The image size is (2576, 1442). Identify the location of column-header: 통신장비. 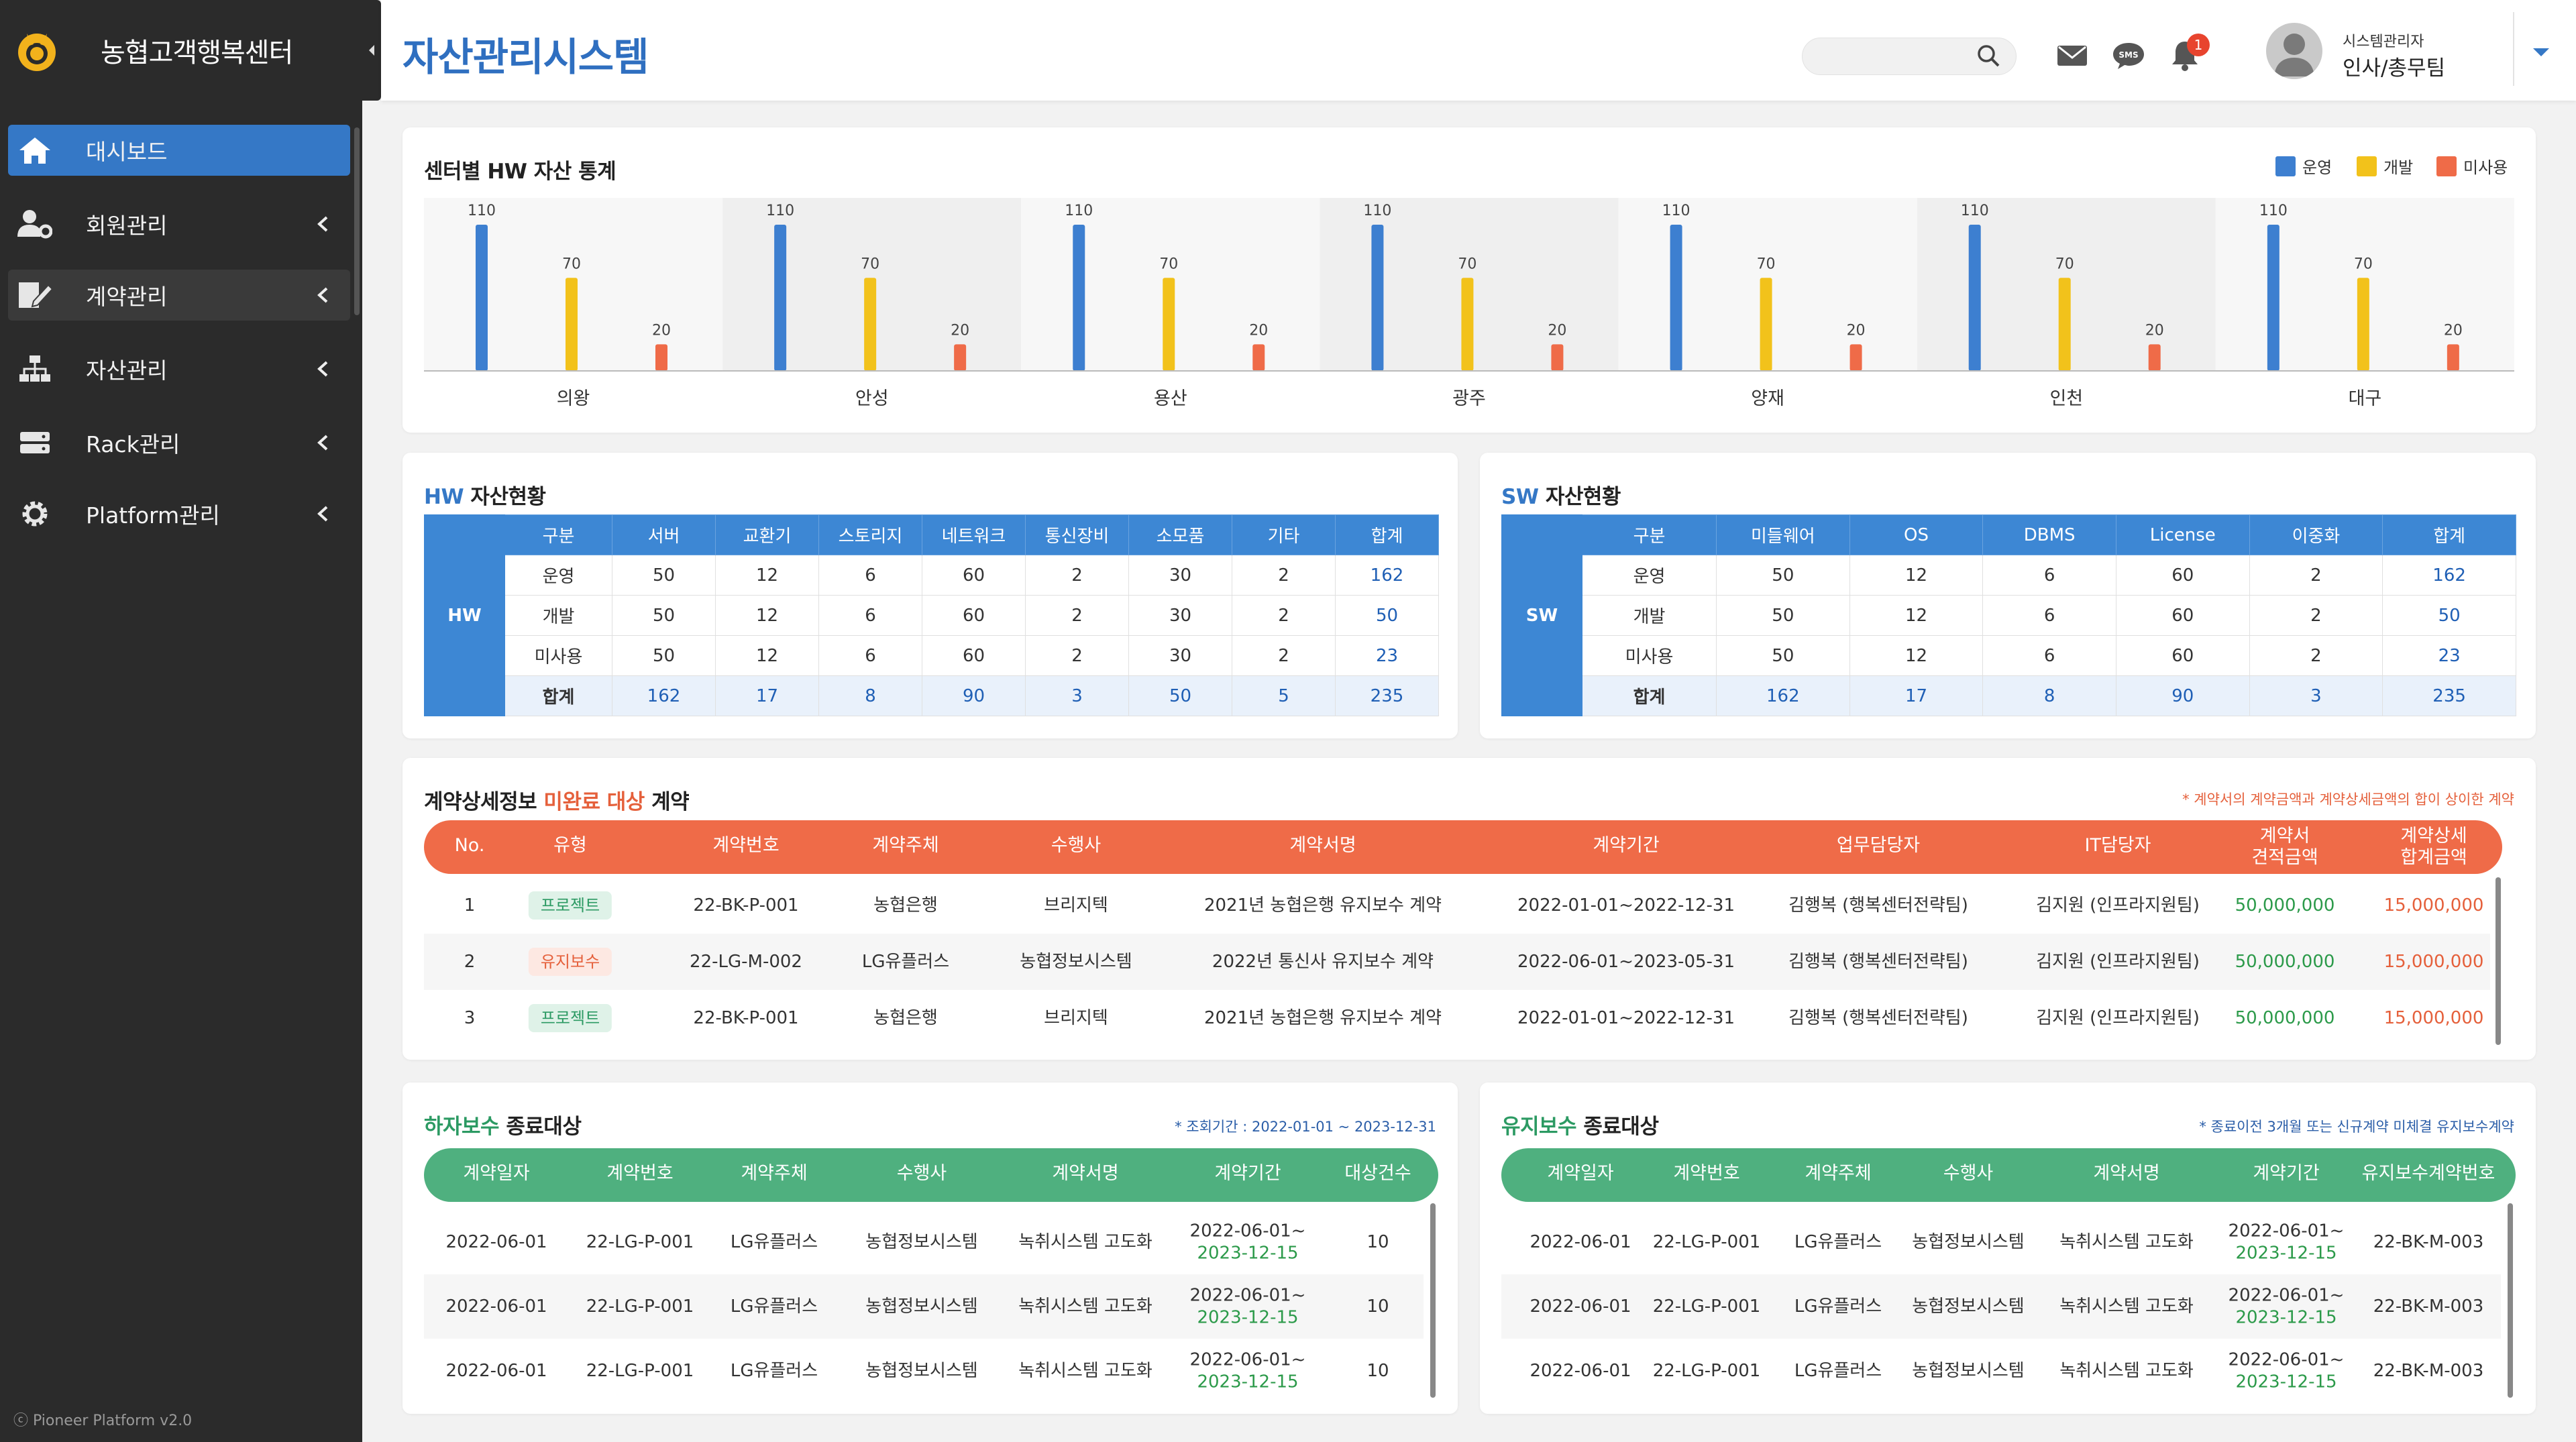
(1077, 534).